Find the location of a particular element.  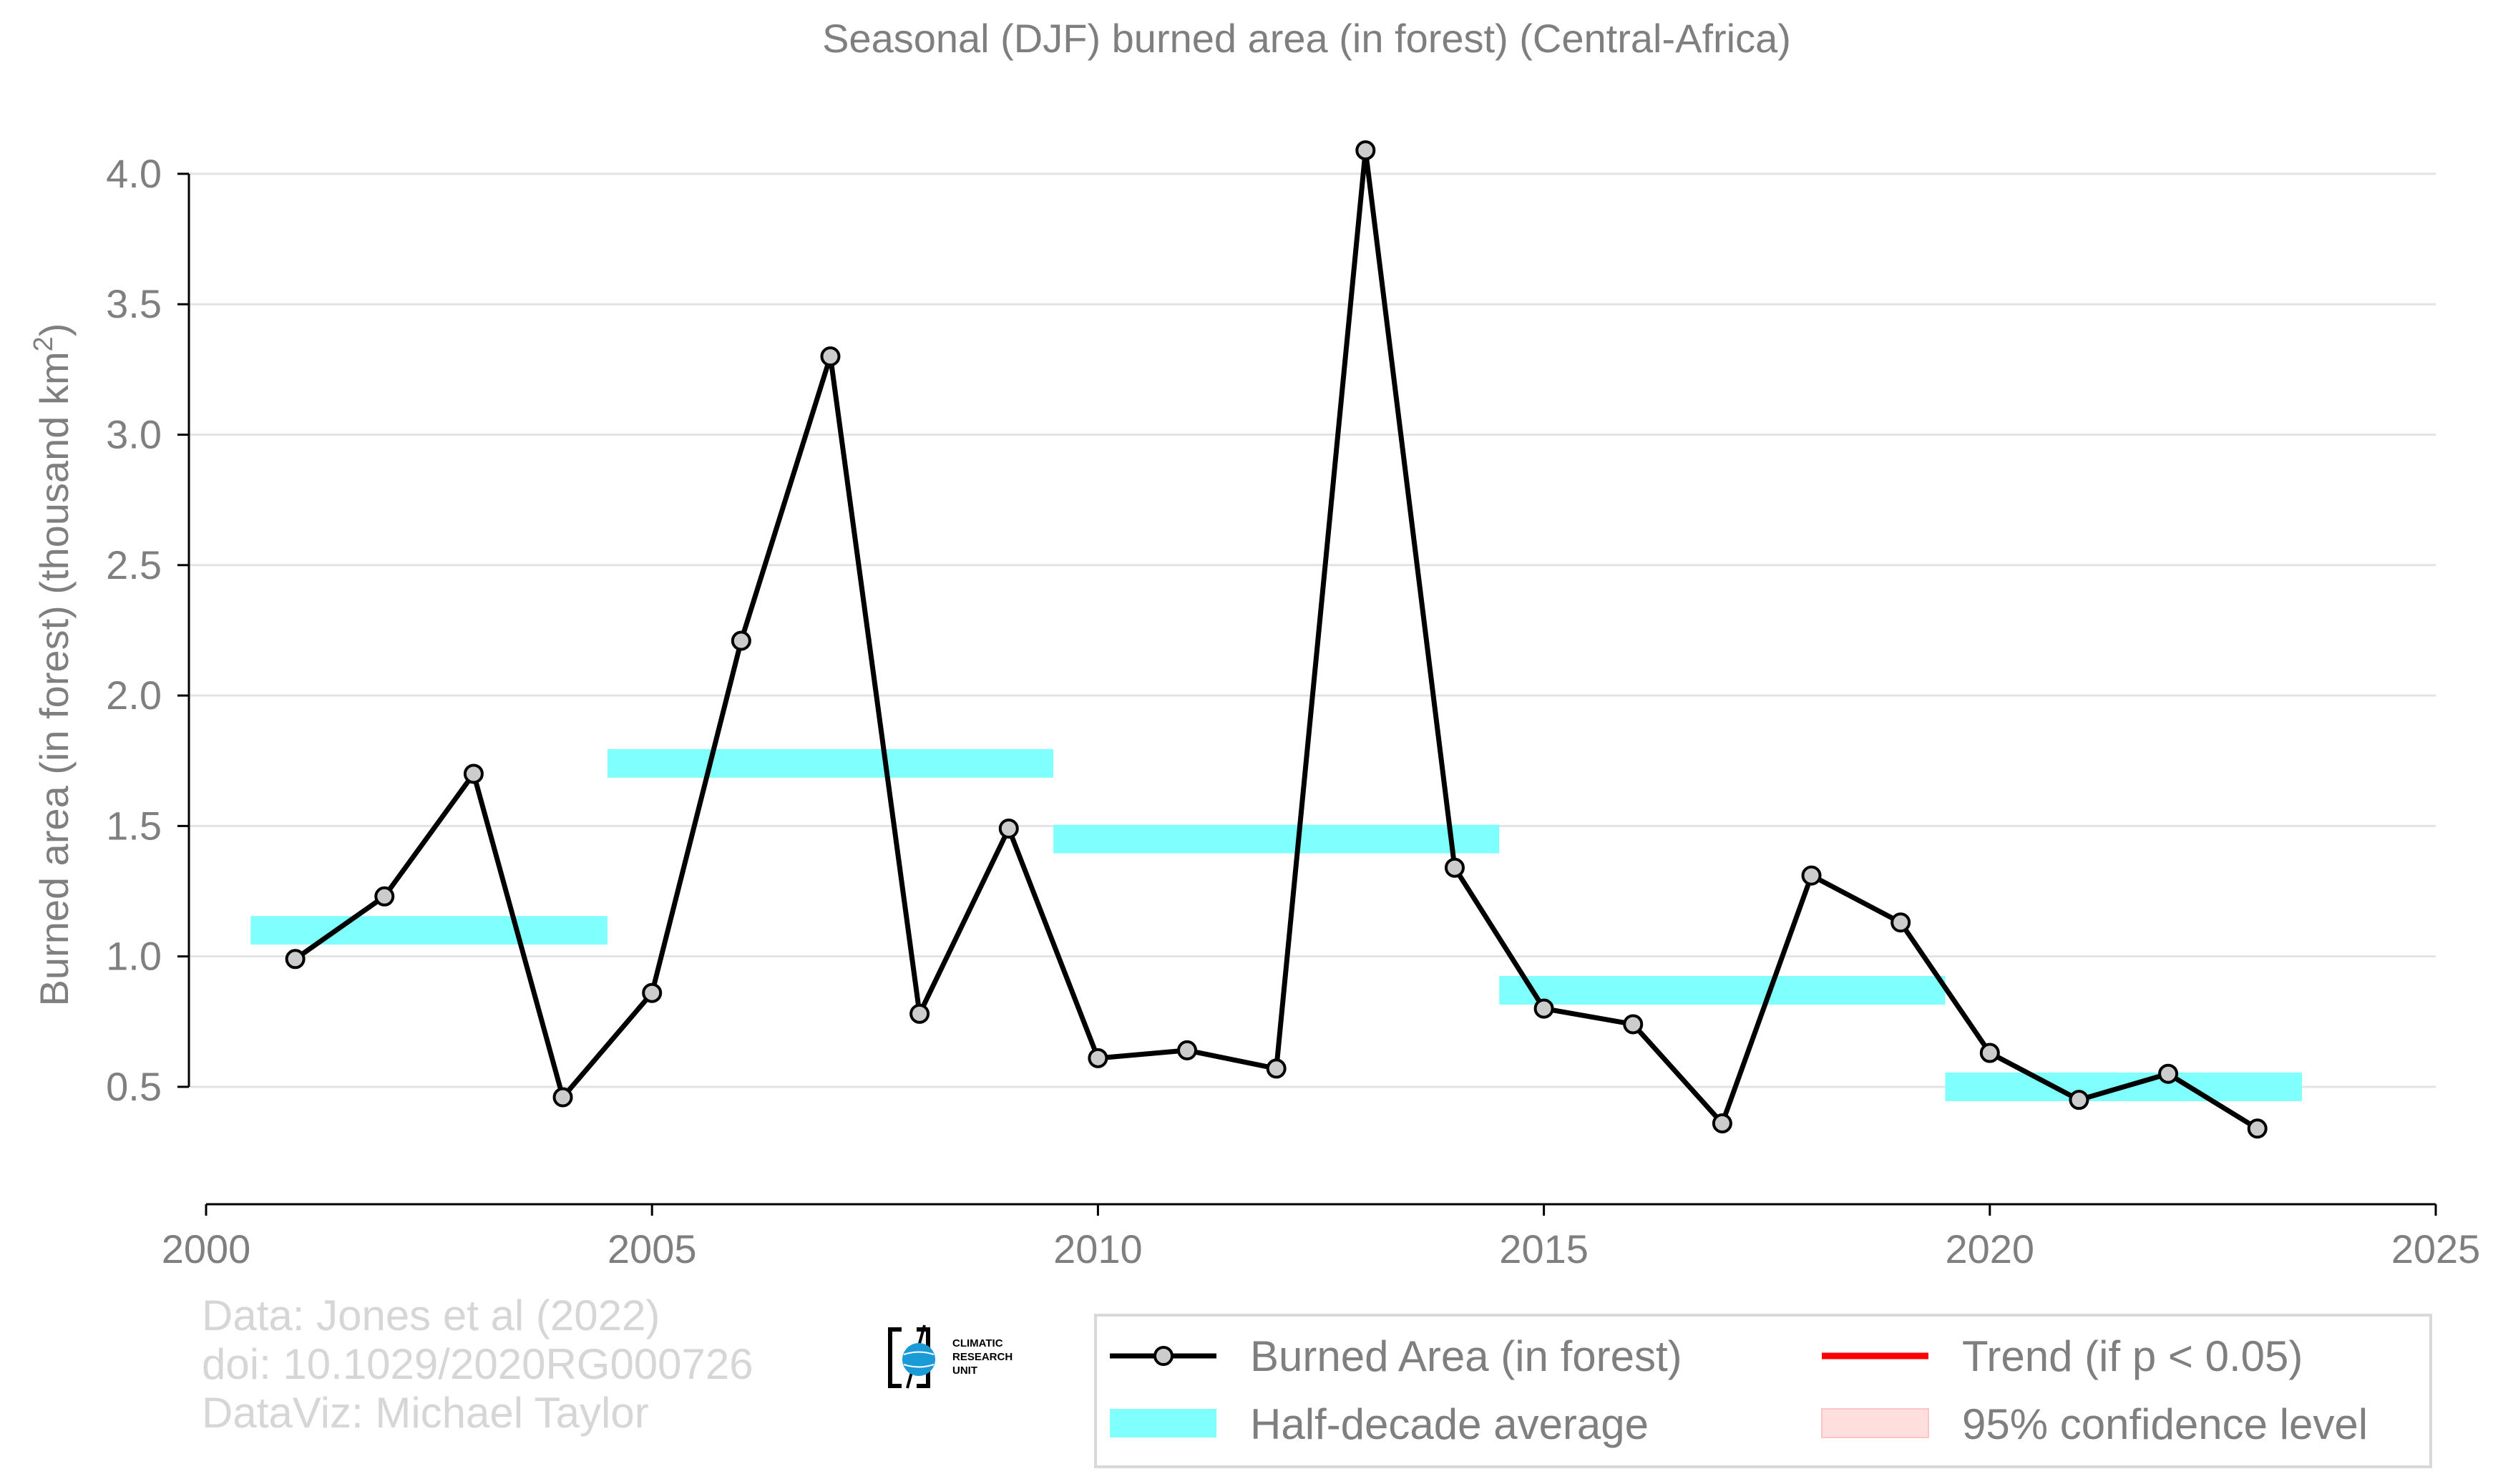

climatic-research-unit-logo: CLIMATIC RESEARCH UNIT is located at coordinates (950, 1356).